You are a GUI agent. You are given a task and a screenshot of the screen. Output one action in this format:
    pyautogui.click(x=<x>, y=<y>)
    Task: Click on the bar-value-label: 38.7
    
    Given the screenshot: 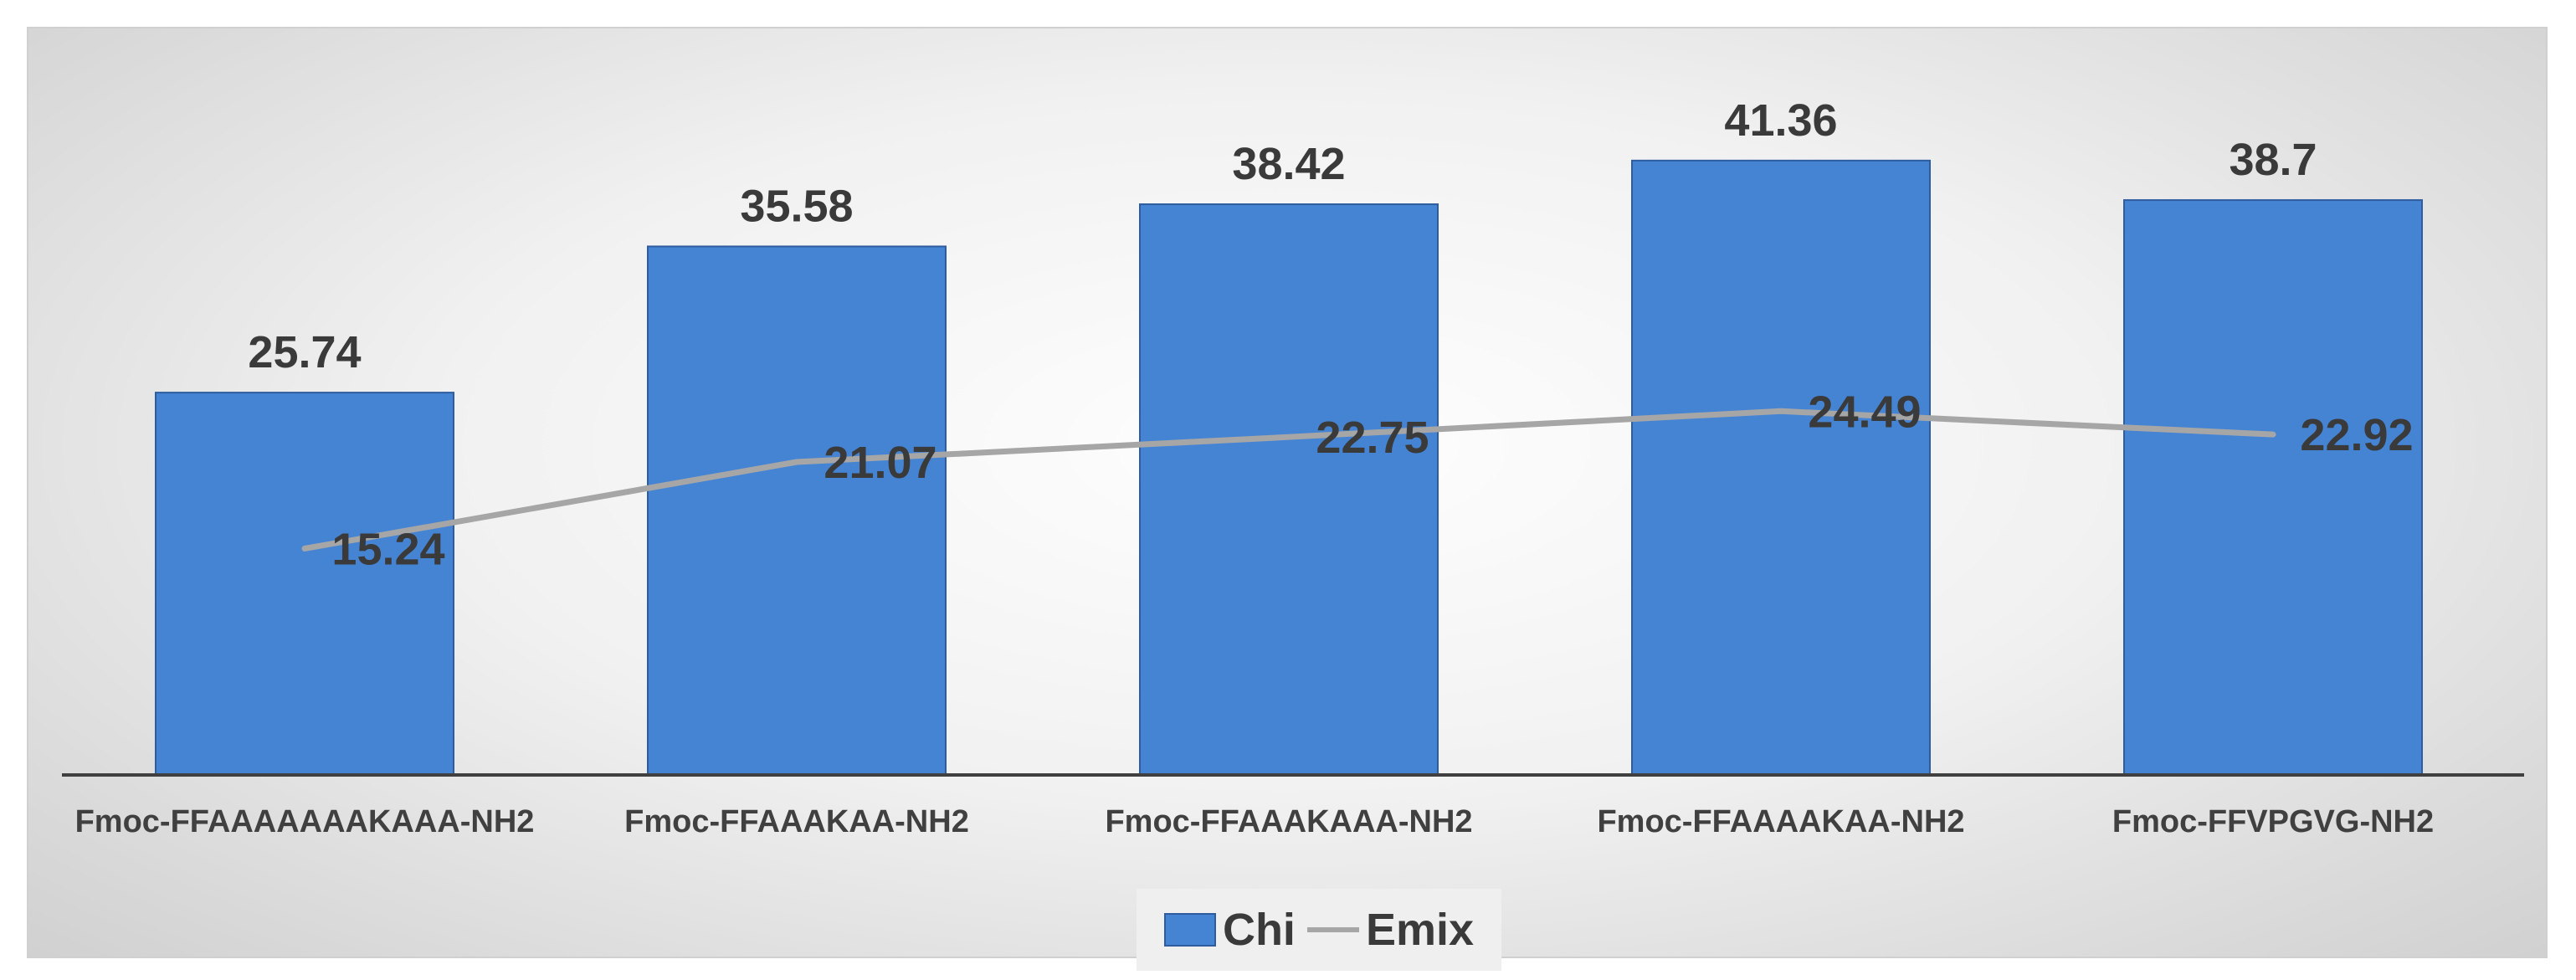 What is the action you would take?
    pyautogui.click(x=2273, y=160)
    